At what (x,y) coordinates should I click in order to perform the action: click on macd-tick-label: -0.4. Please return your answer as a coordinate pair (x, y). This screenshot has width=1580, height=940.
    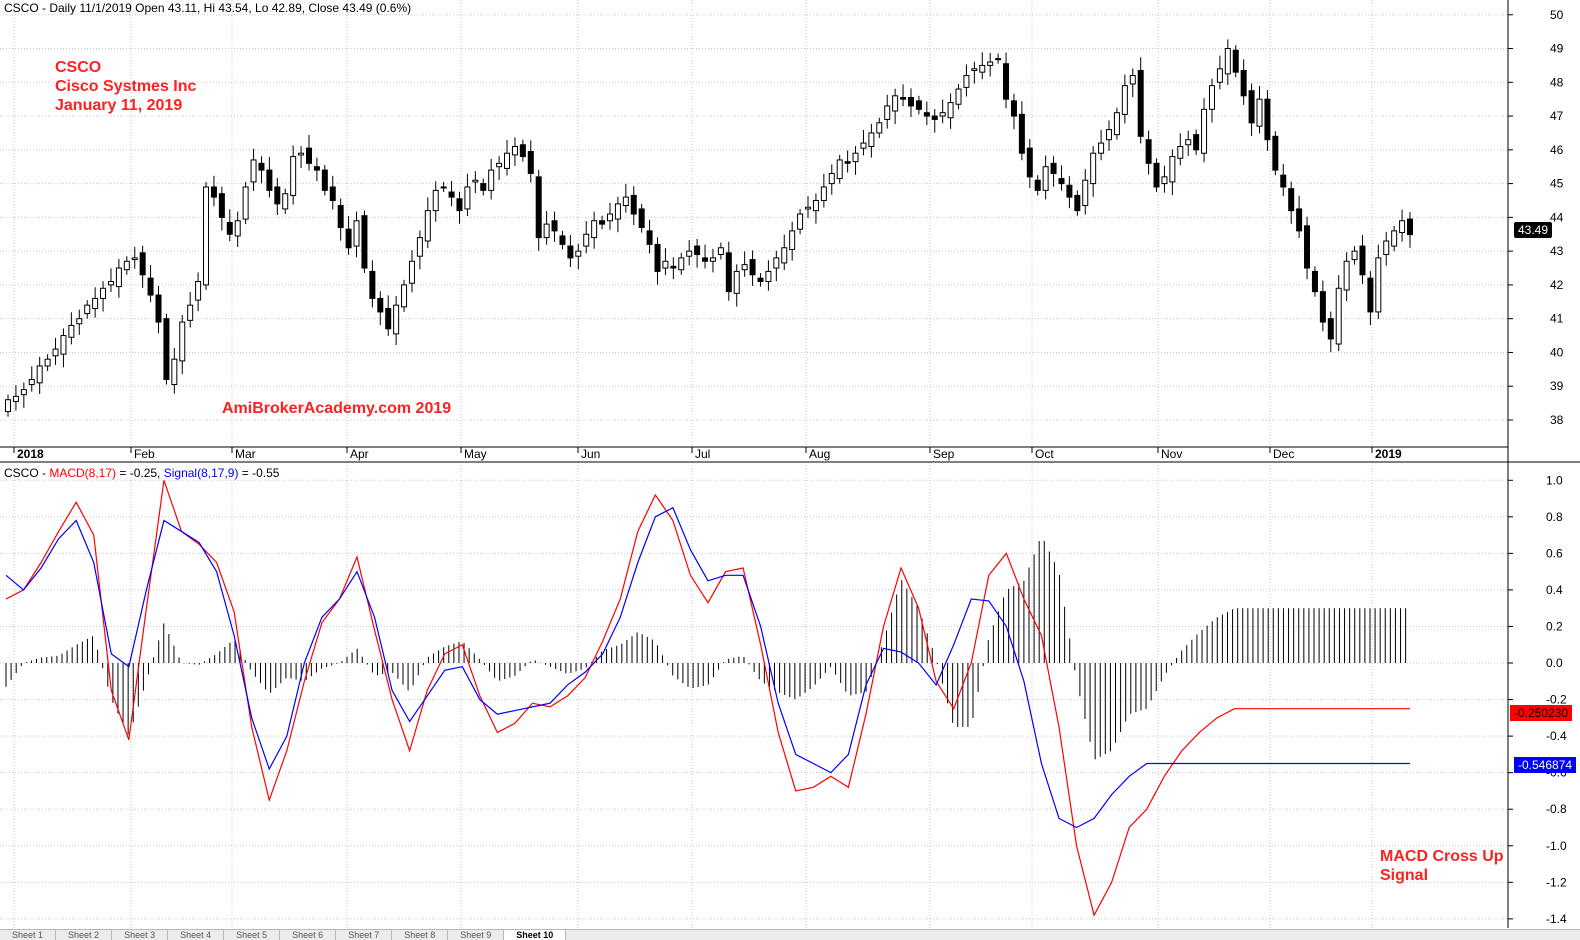
    Looking at the image, I should click on (1556, 736).